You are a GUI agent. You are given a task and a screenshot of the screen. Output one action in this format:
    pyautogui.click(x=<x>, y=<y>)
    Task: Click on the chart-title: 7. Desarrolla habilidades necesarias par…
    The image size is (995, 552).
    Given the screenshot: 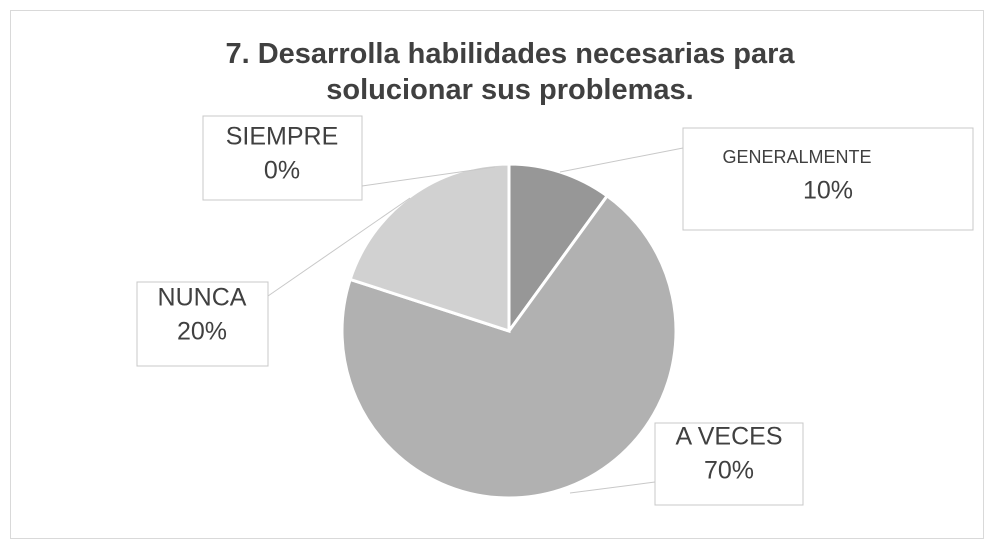 What is the action you would take?
    pyautogui.click(x=510, y=72)
    